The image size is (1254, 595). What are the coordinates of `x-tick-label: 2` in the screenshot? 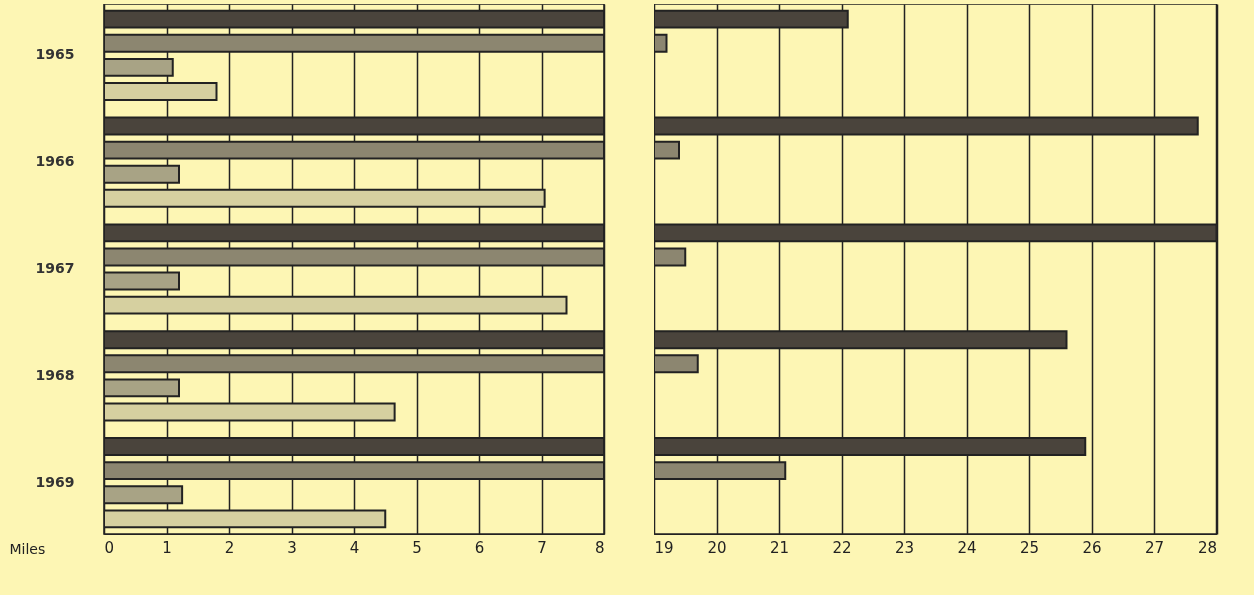 It's located at (229, 547).